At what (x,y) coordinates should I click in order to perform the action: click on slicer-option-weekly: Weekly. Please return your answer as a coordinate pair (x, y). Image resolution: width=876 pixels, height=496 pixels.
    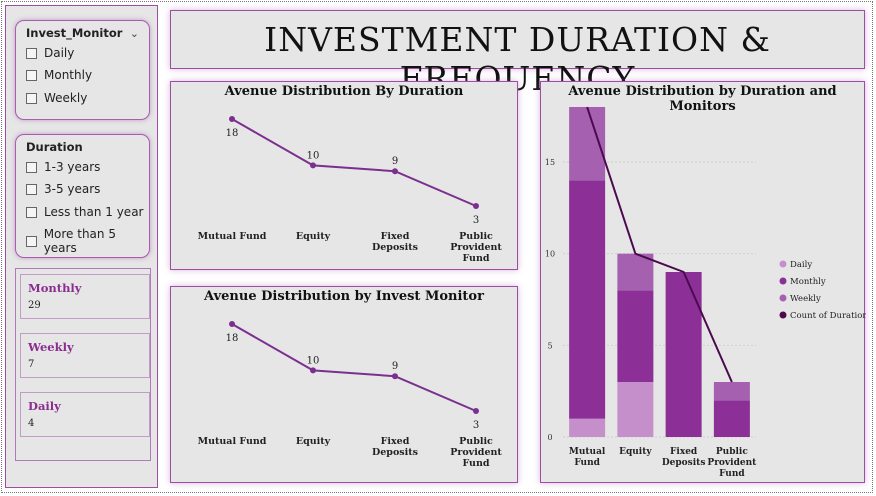
    Looking at the image, I should click on (56, 98).